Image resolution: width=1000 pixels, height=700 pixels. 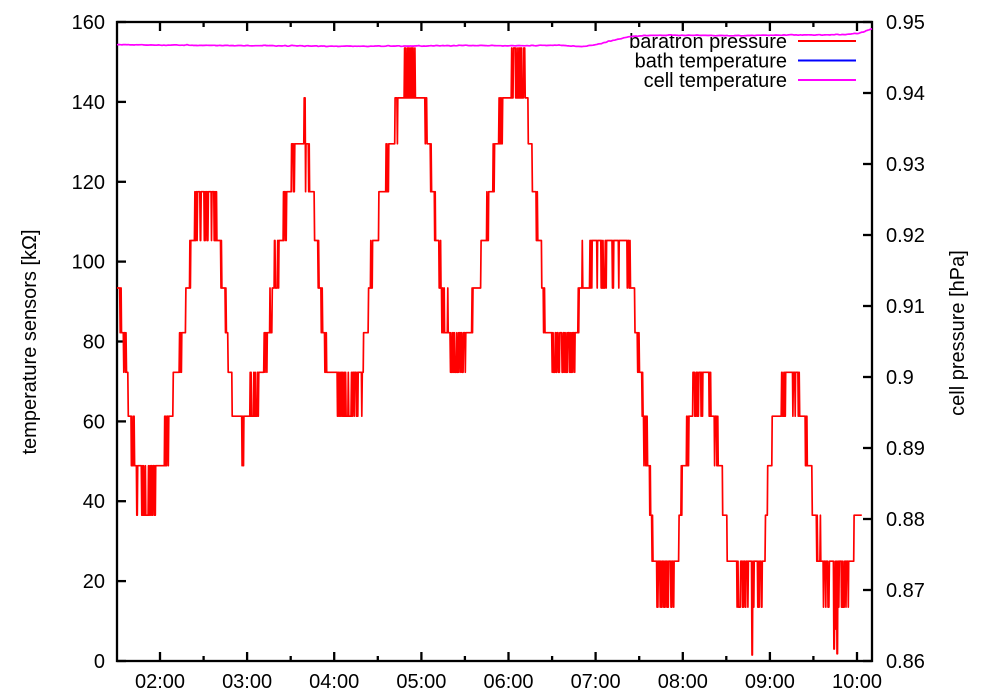 What do you see at coordinates (905, 94) in the screenshot?
I see `svg-text: 0.94` at bounding box center [905, 94].